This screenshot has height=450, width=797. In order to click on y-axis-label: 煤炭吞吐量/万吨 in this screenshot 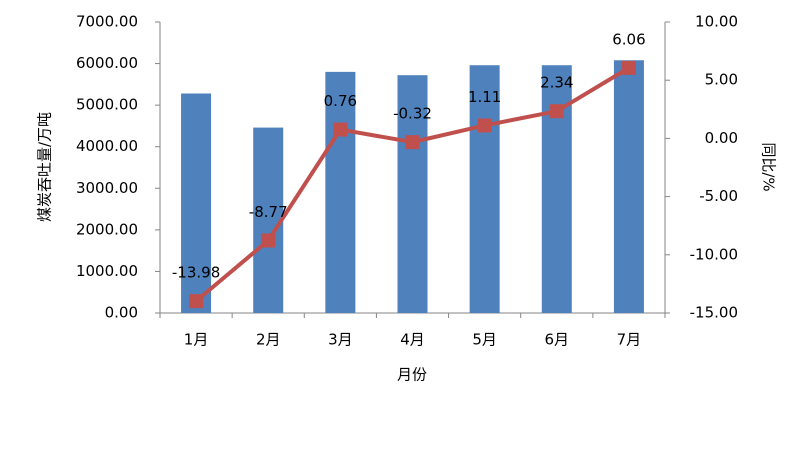, I will do `click(45, 167)`.